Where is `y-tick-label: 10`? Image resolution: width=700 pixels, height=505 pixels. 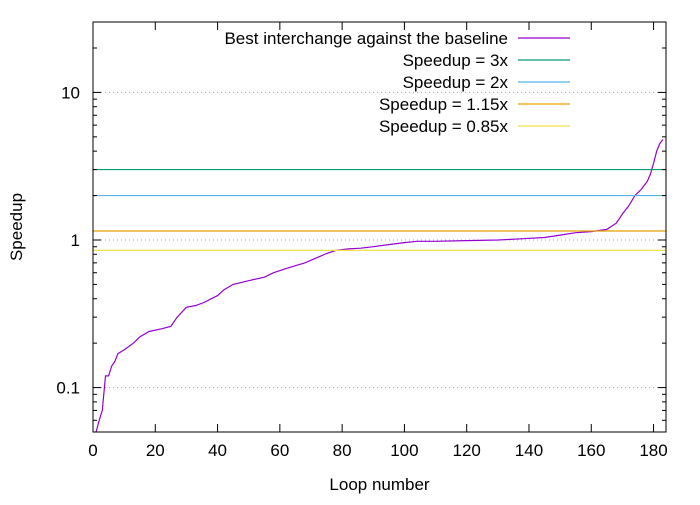
y-tick-label: 10 is located at coordinates (70, 92).